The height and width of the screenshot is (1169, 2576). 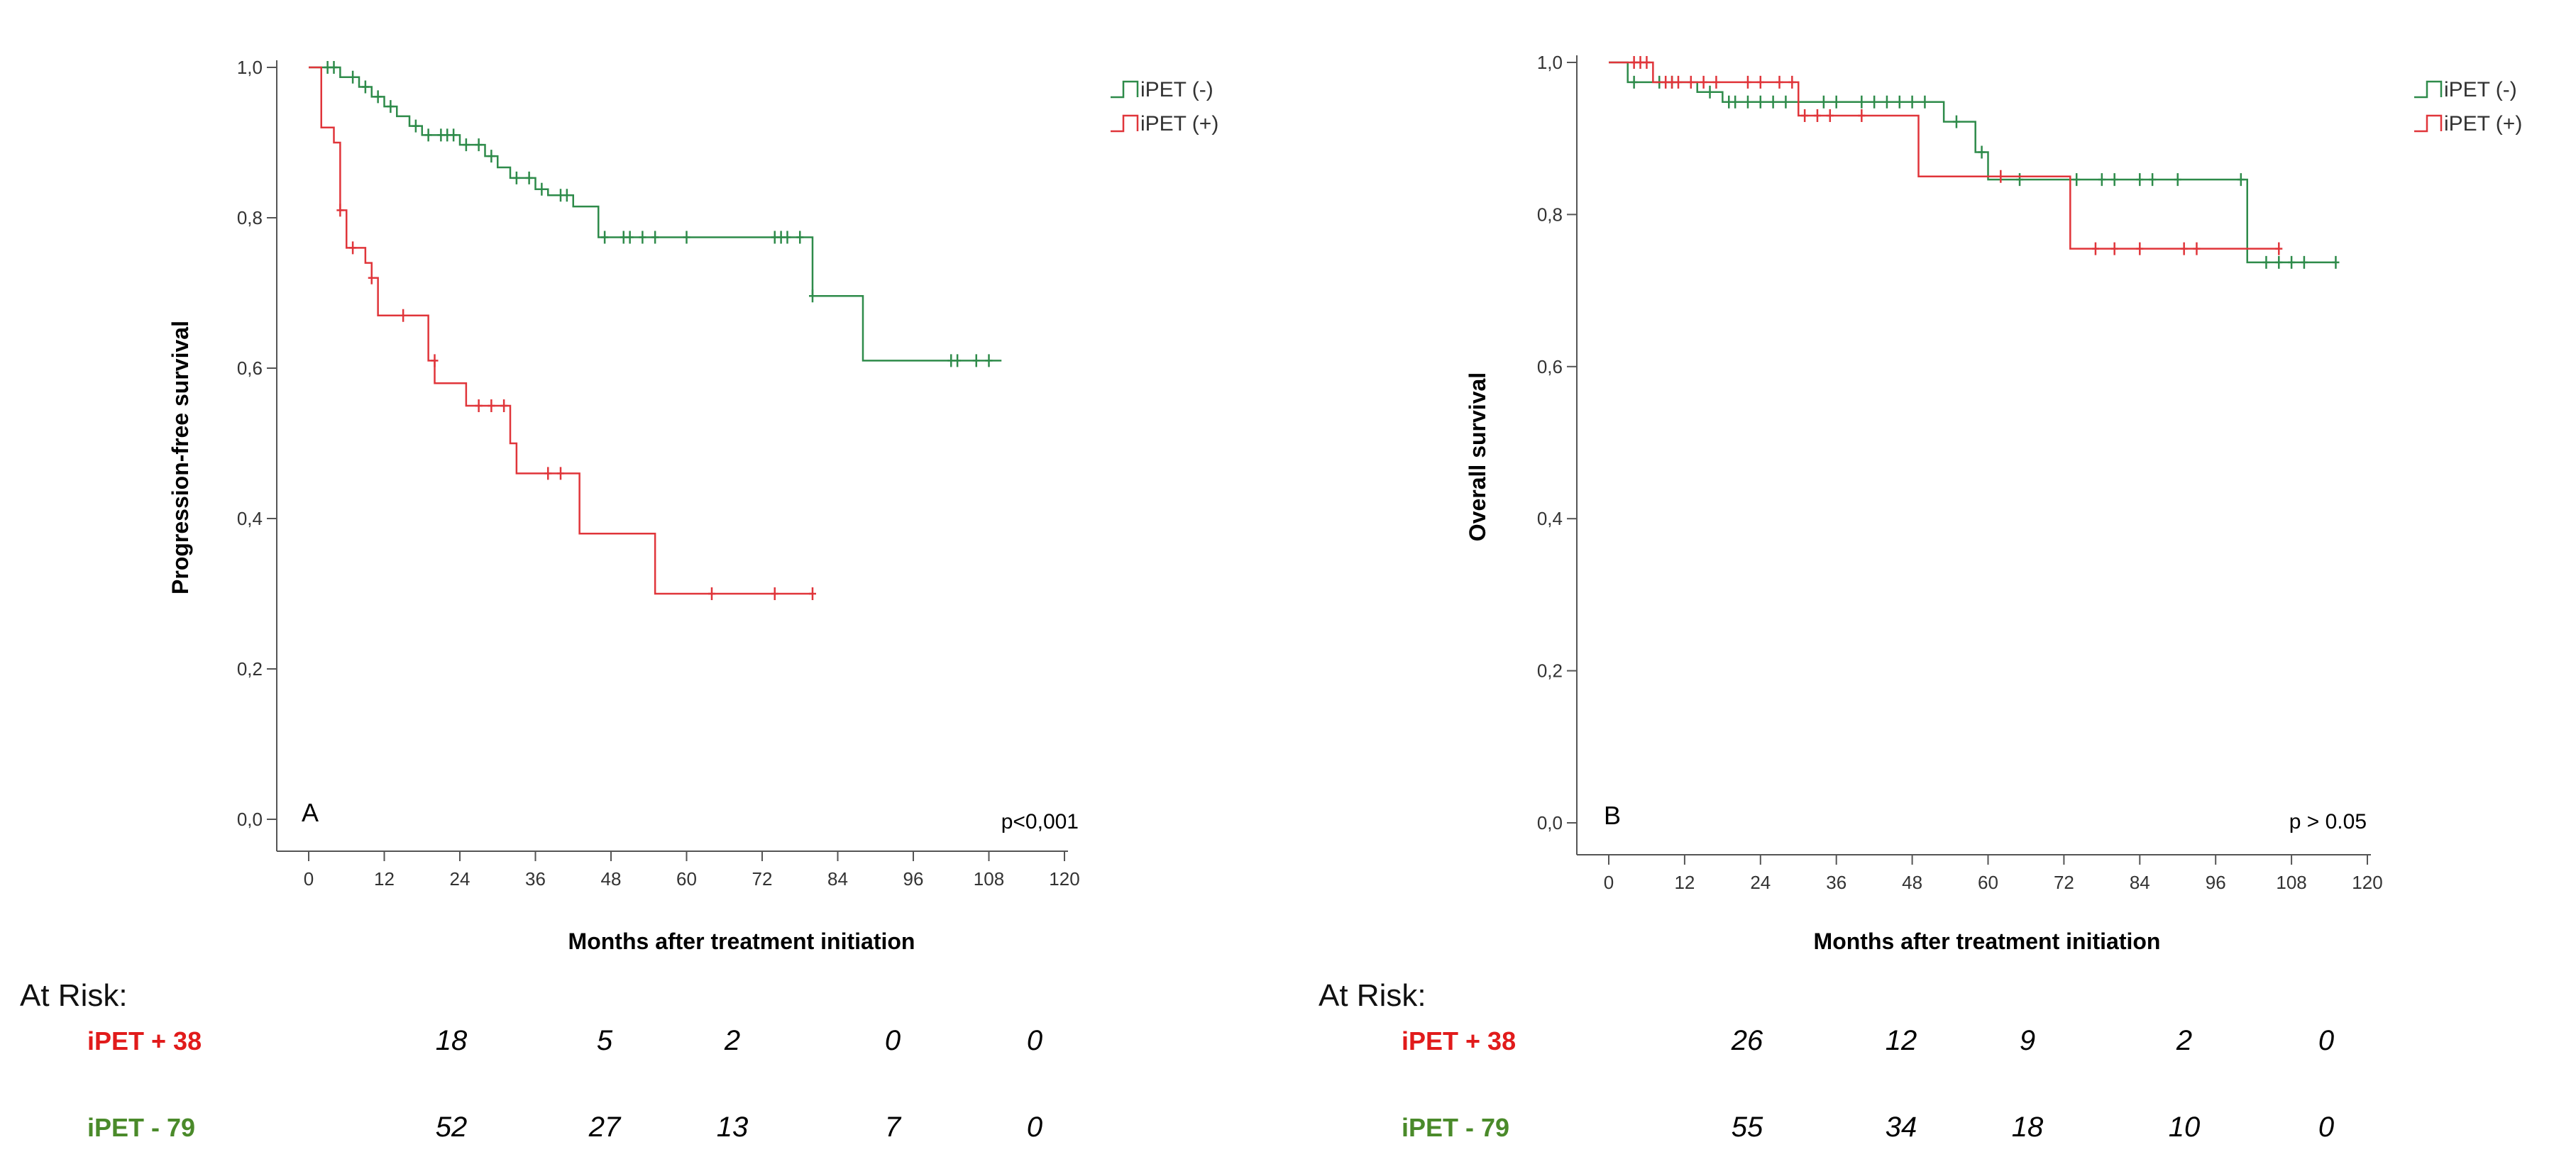 What do you see at coordinates (733, 1127) in the screenshot?
I see `panel-a-at-risk-ipet-negative-count: 13` at bounding box center [733, 1127].